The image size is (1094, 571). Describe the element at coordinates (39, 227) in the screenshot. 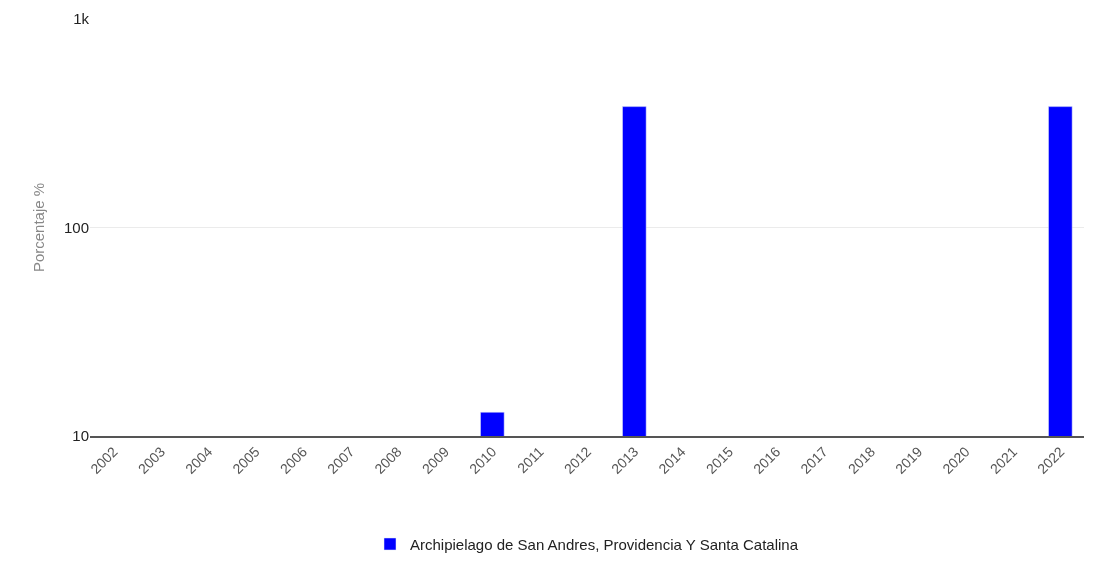

I see `y-axis-title: Porcentaje %` at that location.